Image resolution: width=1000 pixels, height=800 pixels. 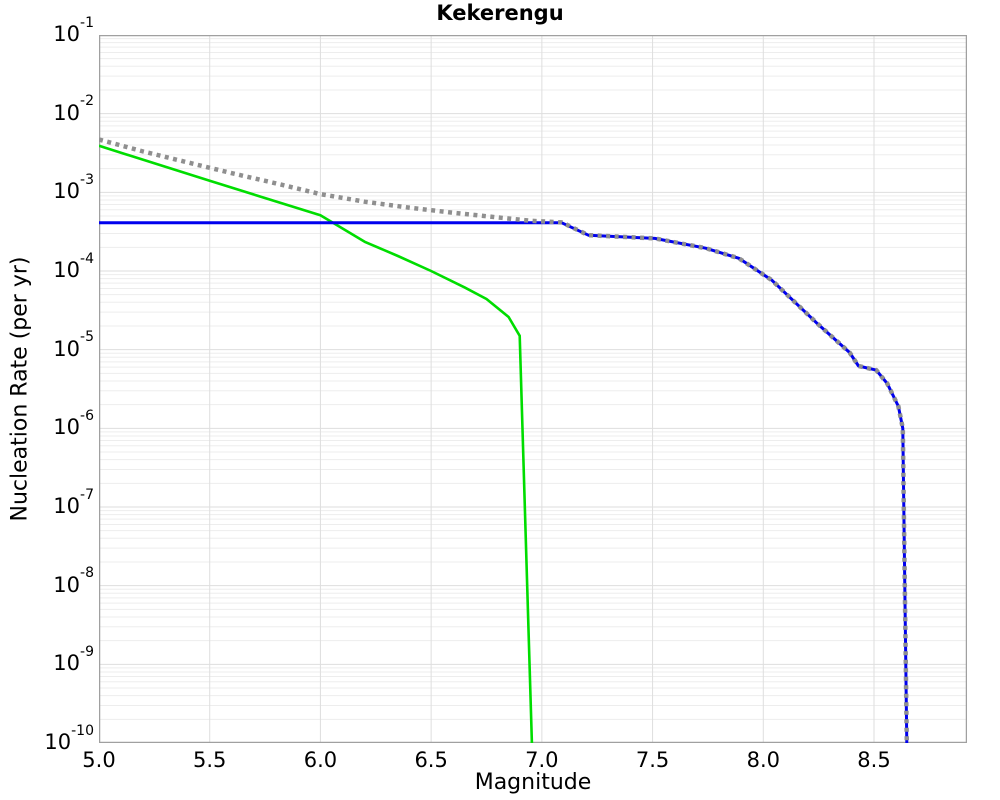 What do you see at coordinates (87, 180) in the screenshot?
I see `y-tick-exponent: -3` at bounding box center [87, 180].